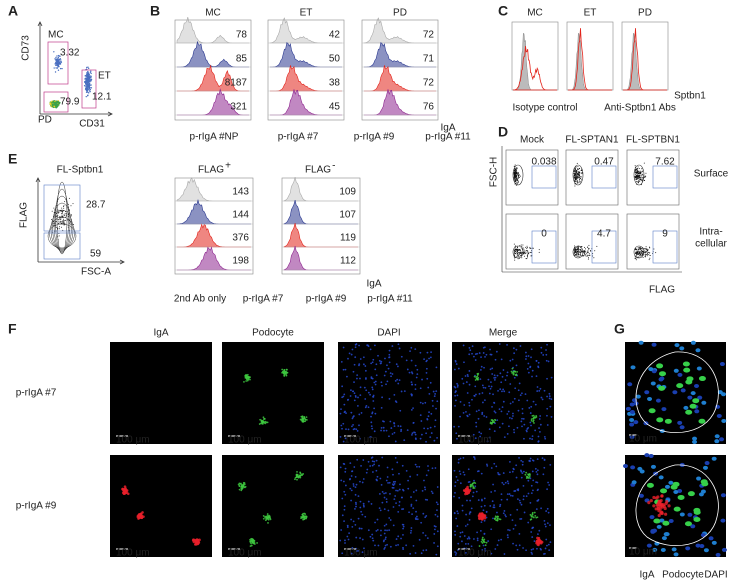 Image resolution: width=733 pixels, height=583 pixels. I want to click on column-header: ET, so click(306, 13).